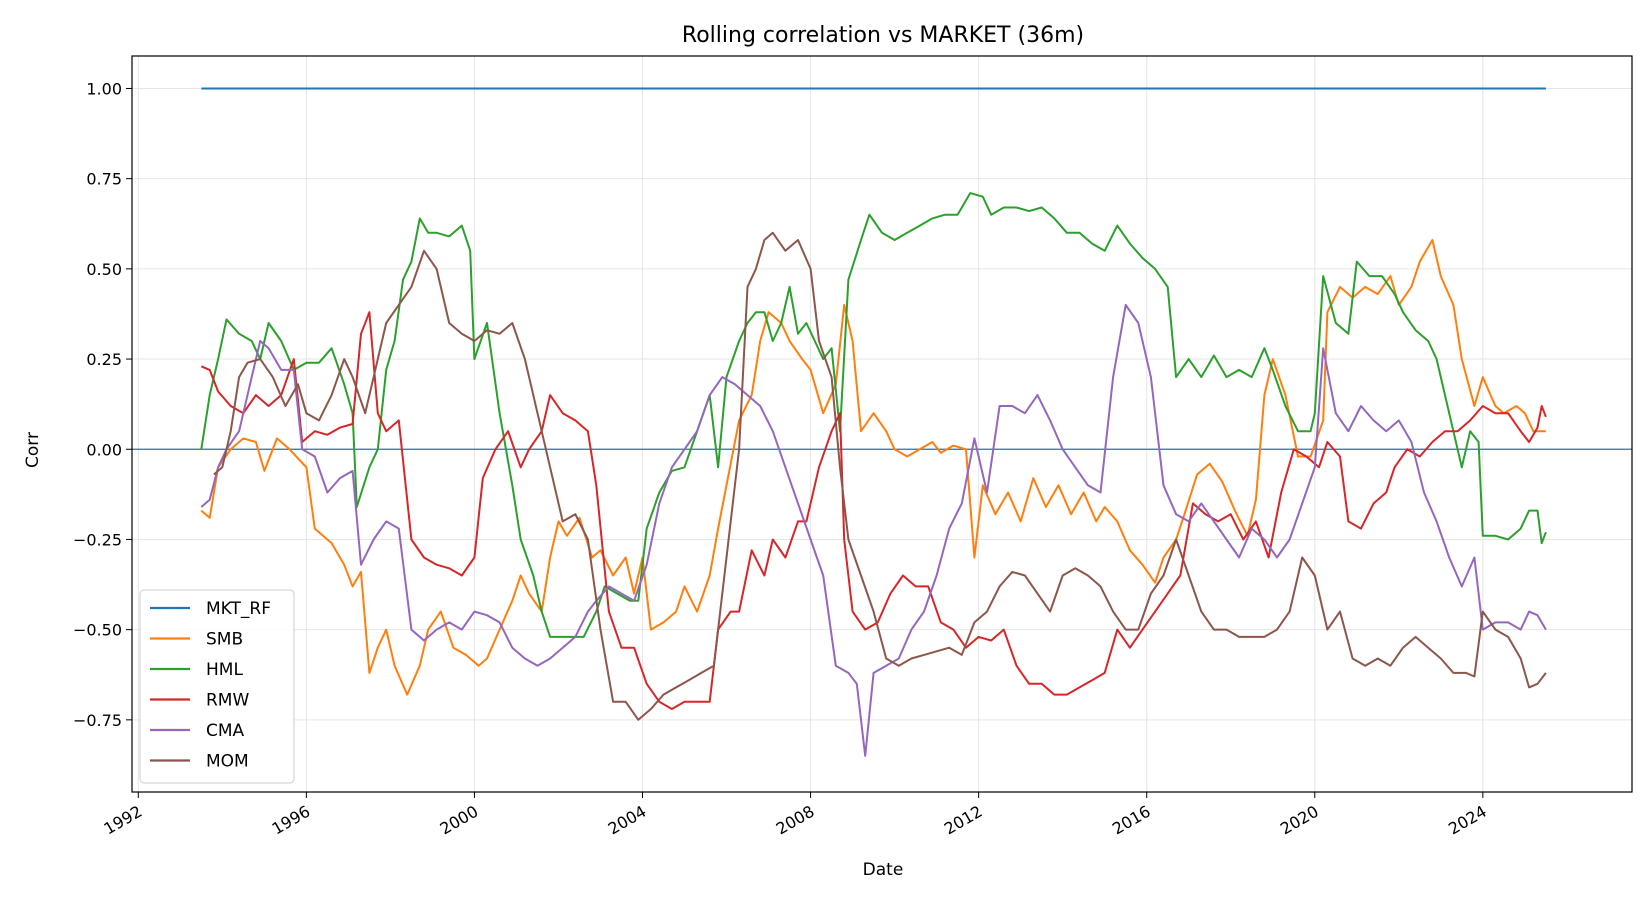  Describe the element at coordinates (104, 88) in the screenshot. I see `y-tick-label: 1.00` at that location.